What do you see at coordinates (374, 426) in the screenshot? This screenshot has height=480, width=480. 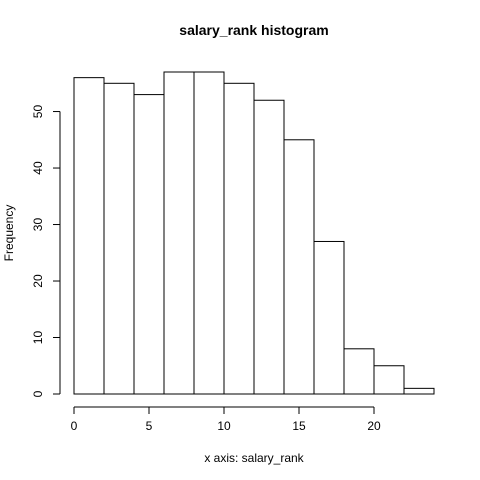 I see `x-tick-label: 20` at bounding box center [374, 426].